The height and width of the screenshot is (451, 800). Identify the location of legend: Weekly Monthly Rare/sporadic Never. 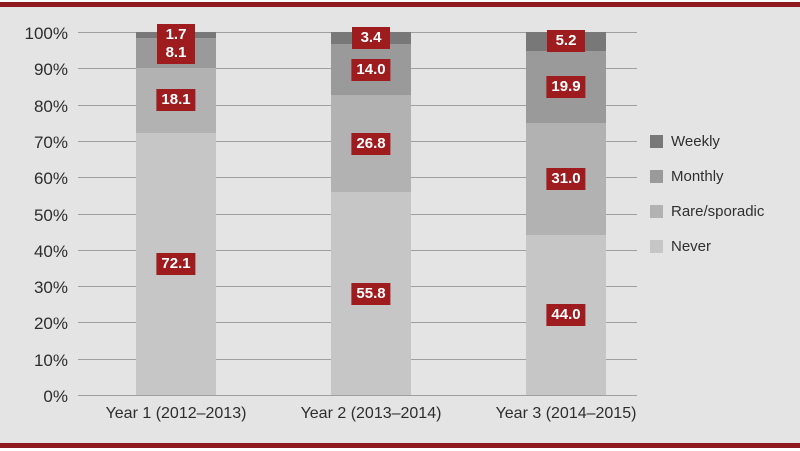
(707, 201).